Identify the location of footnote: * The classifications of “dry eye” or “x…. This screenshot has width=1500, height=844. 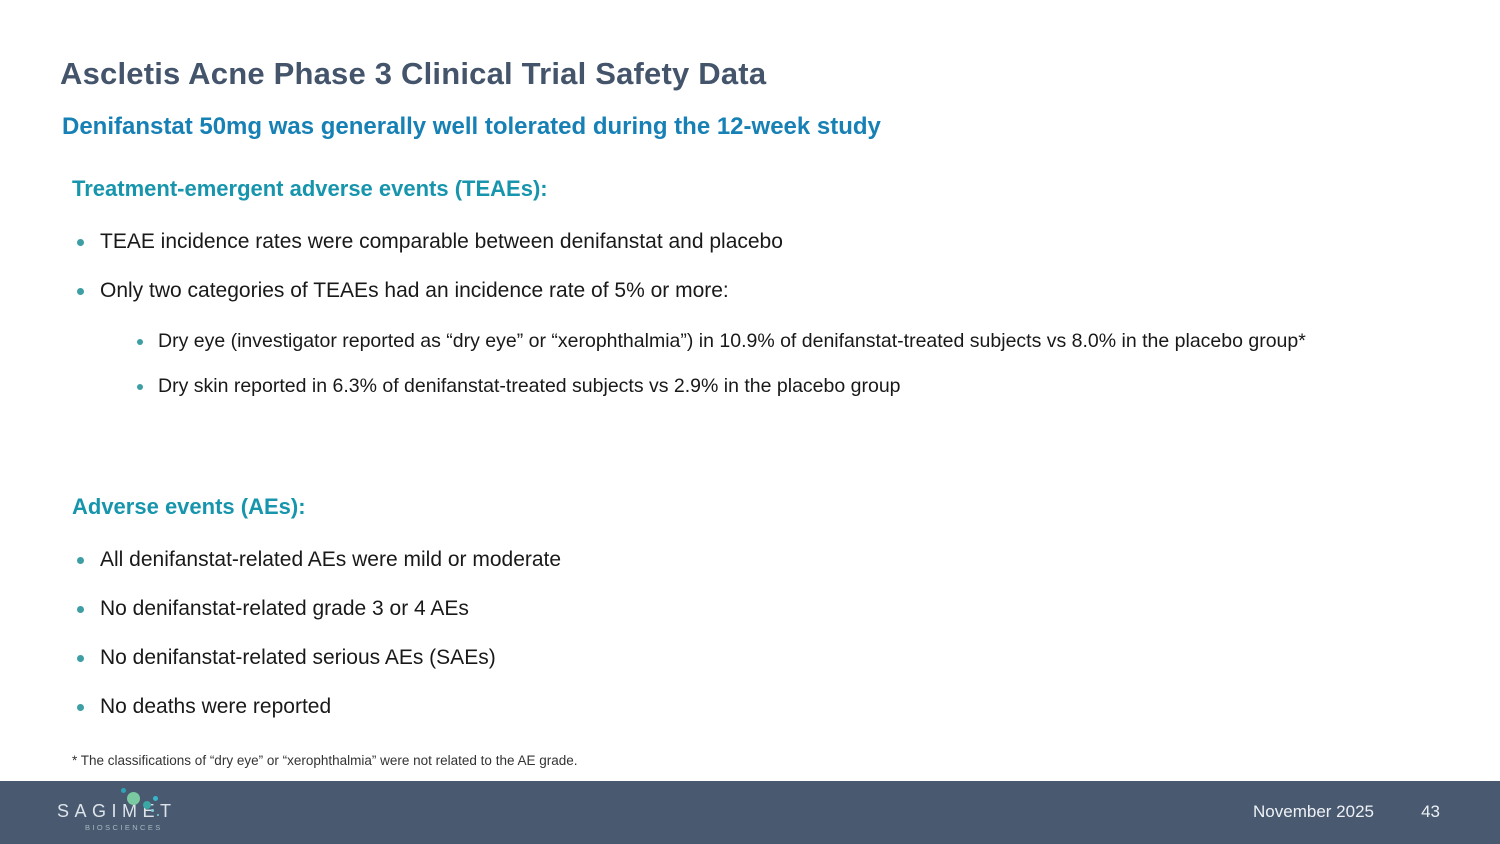
(325, 760).